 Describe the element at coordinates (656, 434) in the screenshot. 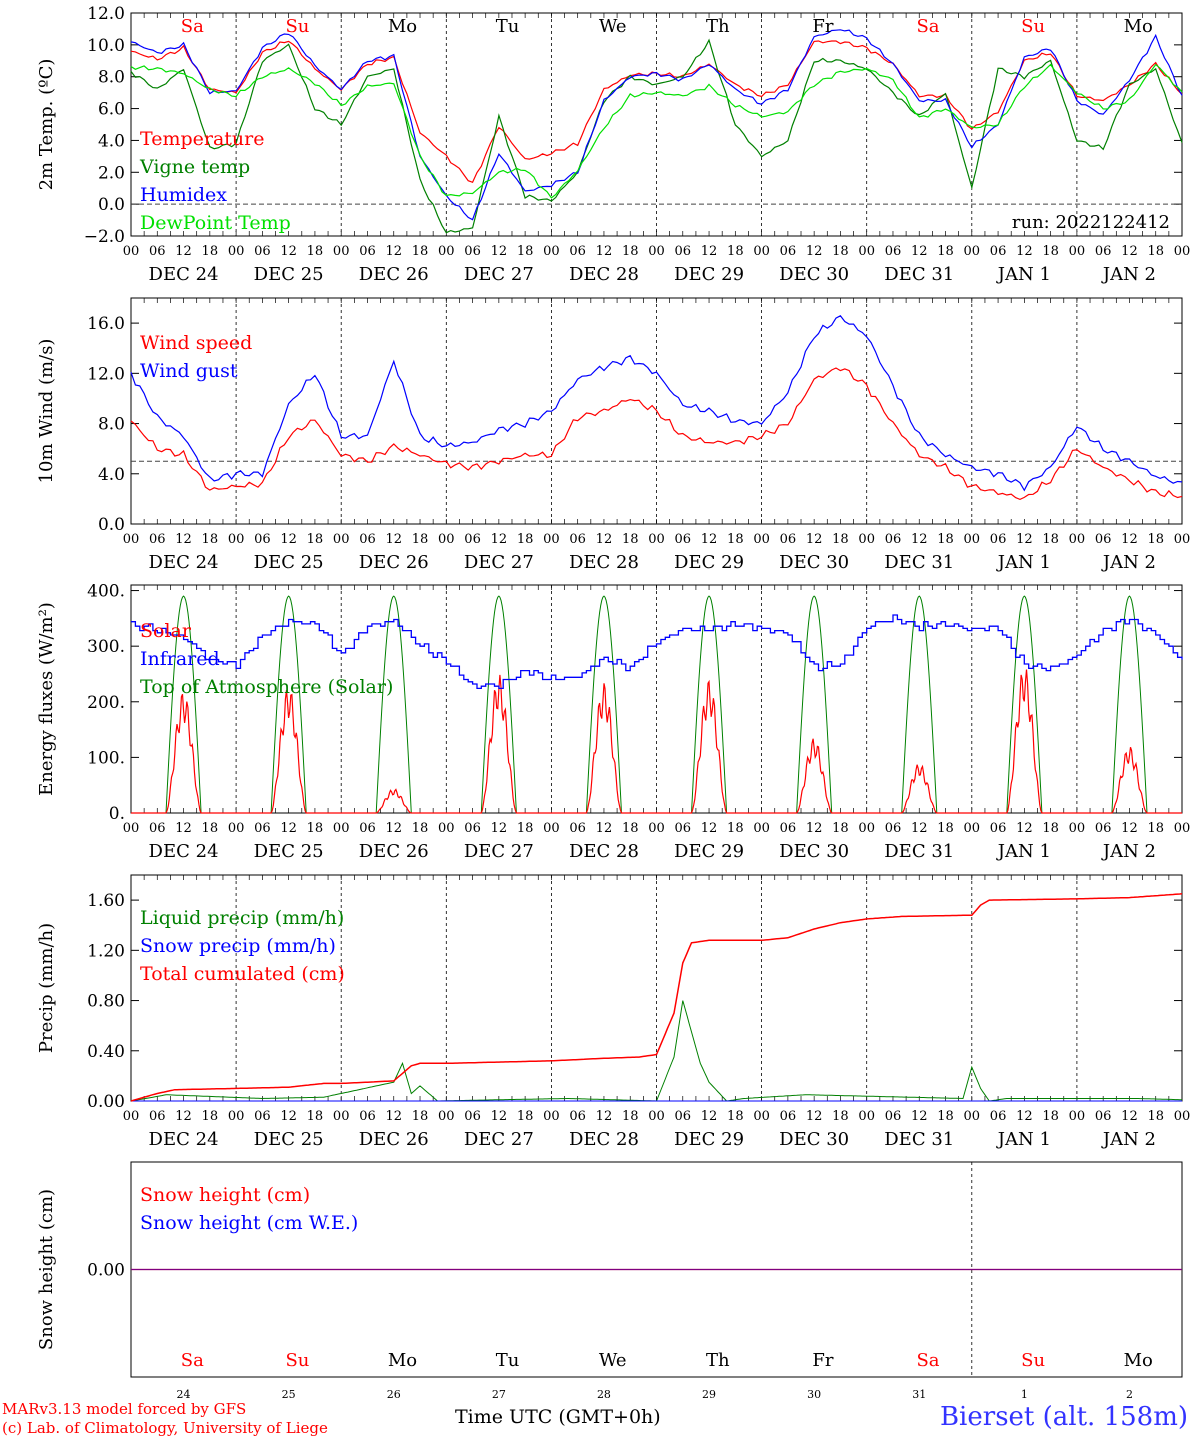

I see `series-wind-speed` at that location.